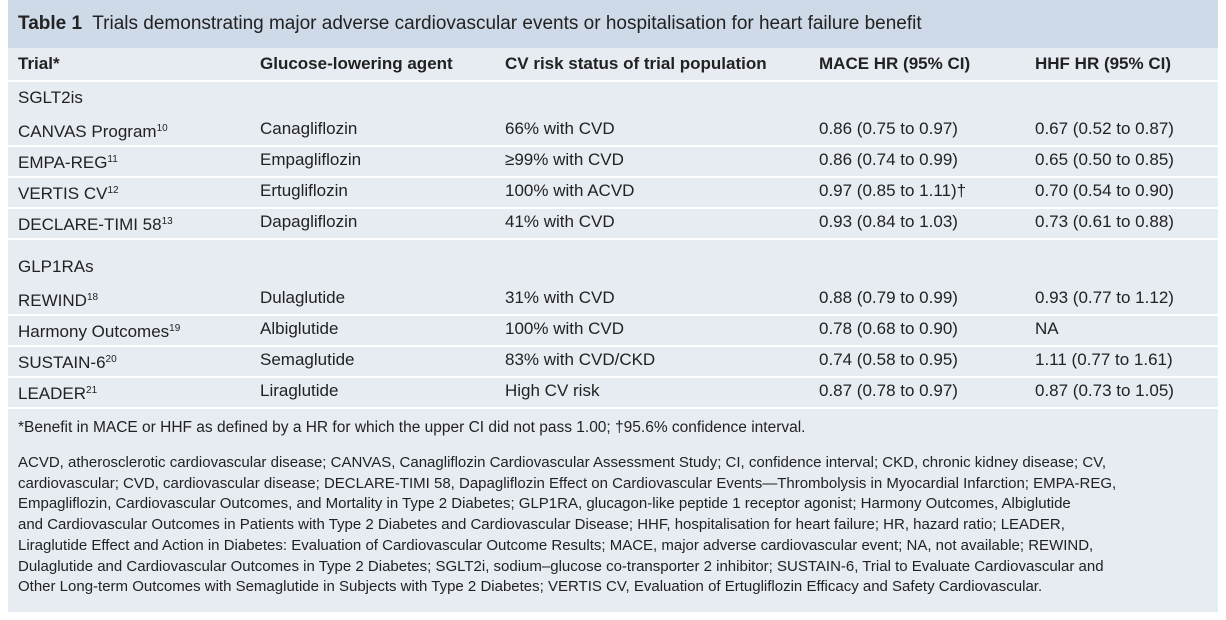 The image size is (1226, 620). I want to click on trial-cell: SUSTAIN-620, so click(67, 361).